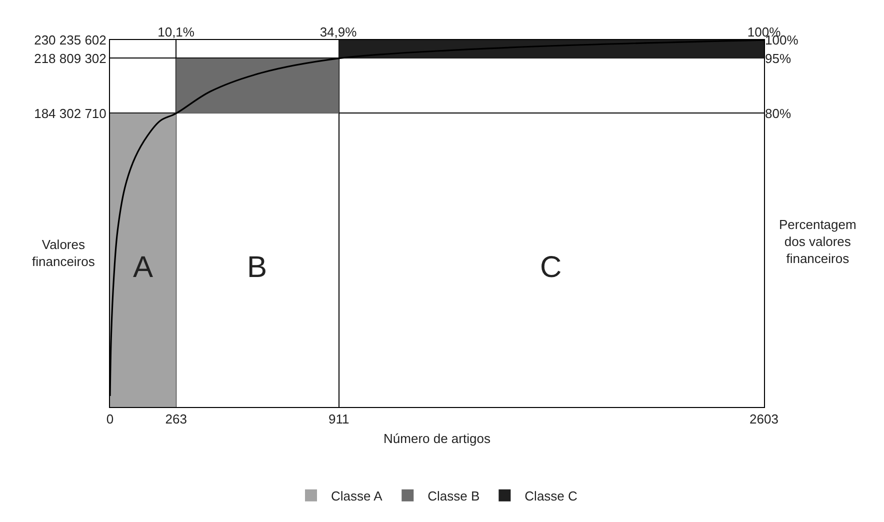 This screenshot has height=522, width=884. What do you see at coordinates (176, 419) in the screenshot?
I see `x-tick-label: 263` at bounding box center [176, 419].